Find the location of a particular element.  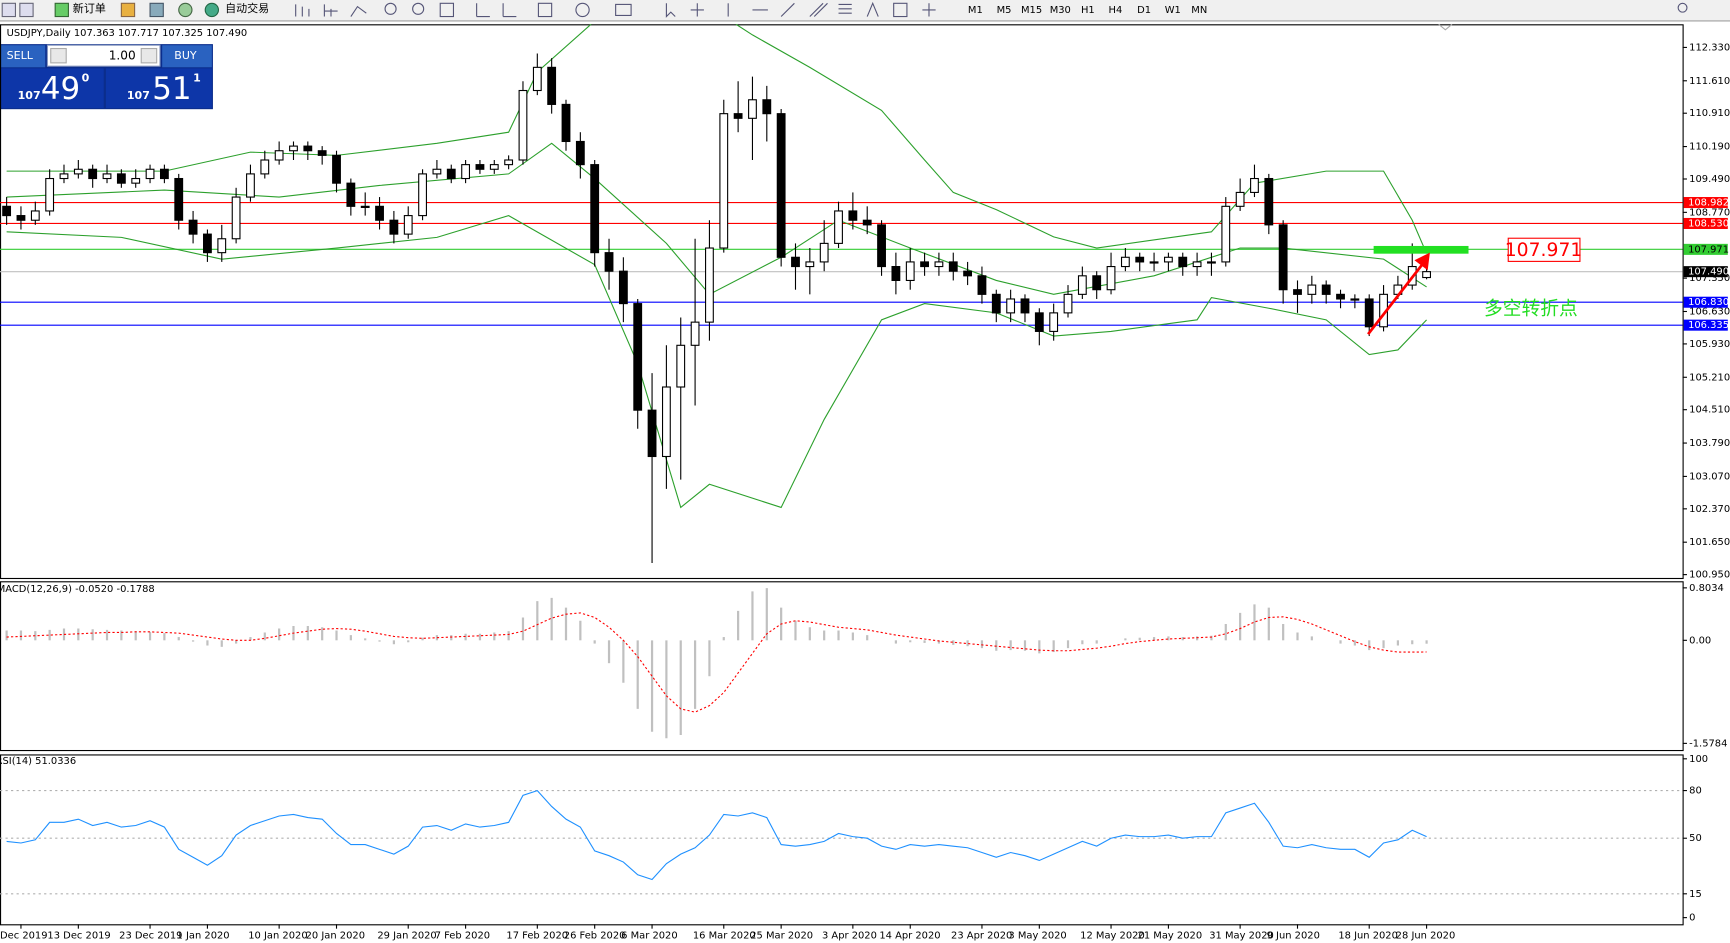

y-tick-label: 100 is located at coordinates (1698, 759).